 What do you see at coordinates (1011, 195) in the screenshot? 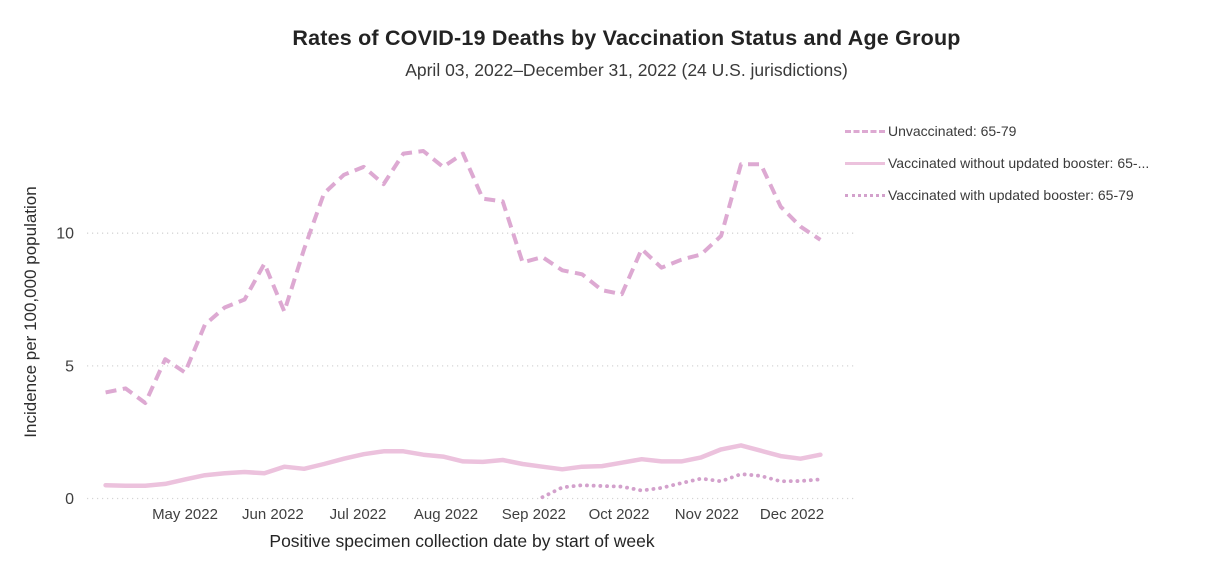
I see `legend-item-label: Vaccinated with updated booster: 65-79` at bounding box center [1011, 195].